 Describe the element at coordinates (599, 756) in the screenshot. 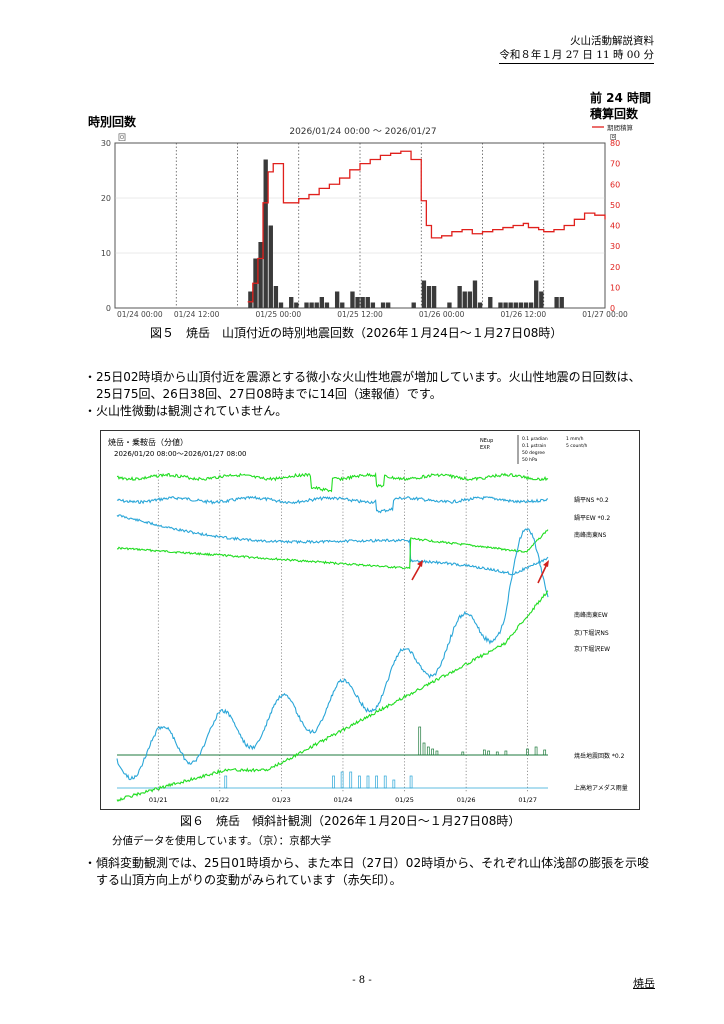

I see `fig6-series-label: 焼岳地震回数 *0.2` at that location.